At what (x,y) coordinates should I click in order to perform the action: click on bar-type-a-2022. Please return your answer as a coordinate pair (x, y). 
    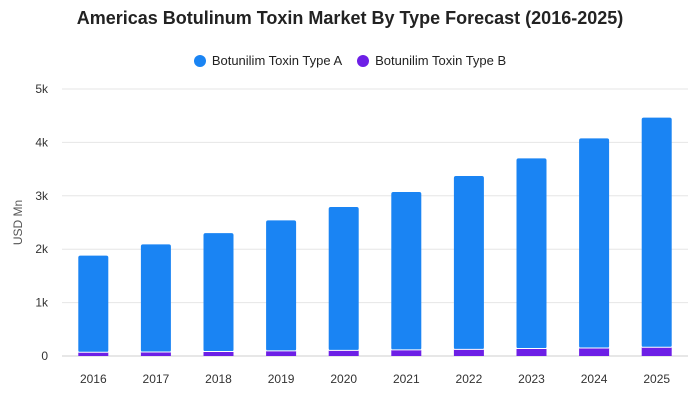
    Looking at the image, I should click on (468, 263).